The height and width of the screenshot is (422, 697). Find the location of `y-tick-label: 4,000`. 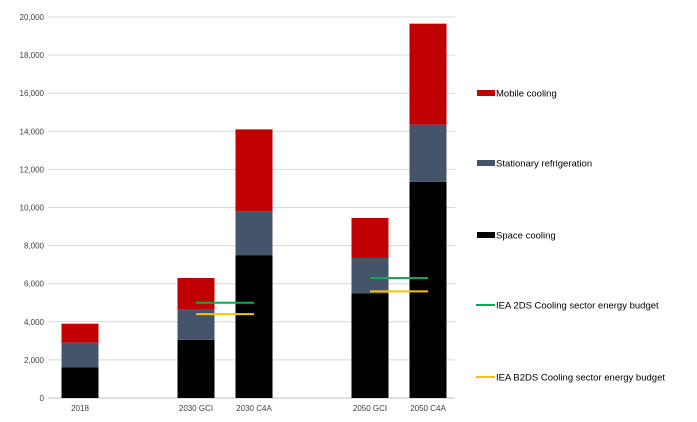

y-tick-label: 4,000 is located at coordinates (34, 322).